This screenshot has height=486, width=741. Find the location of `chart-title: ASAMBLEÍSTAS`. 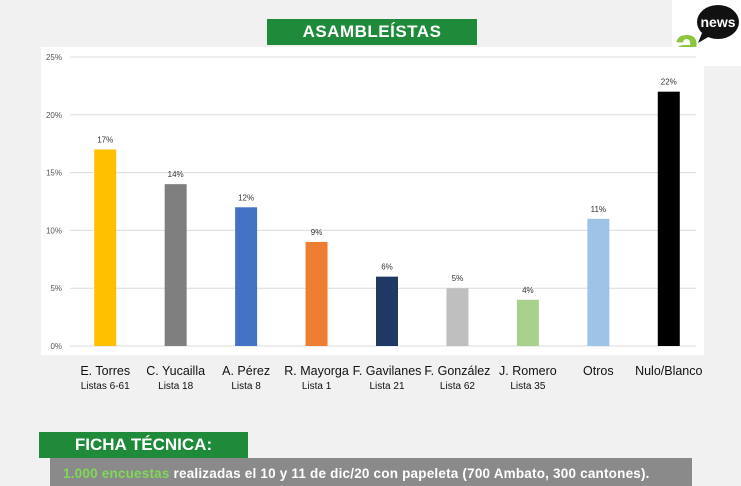

chart-title: ASAMBLEÍSTAS is located at coordinates (372, 32).